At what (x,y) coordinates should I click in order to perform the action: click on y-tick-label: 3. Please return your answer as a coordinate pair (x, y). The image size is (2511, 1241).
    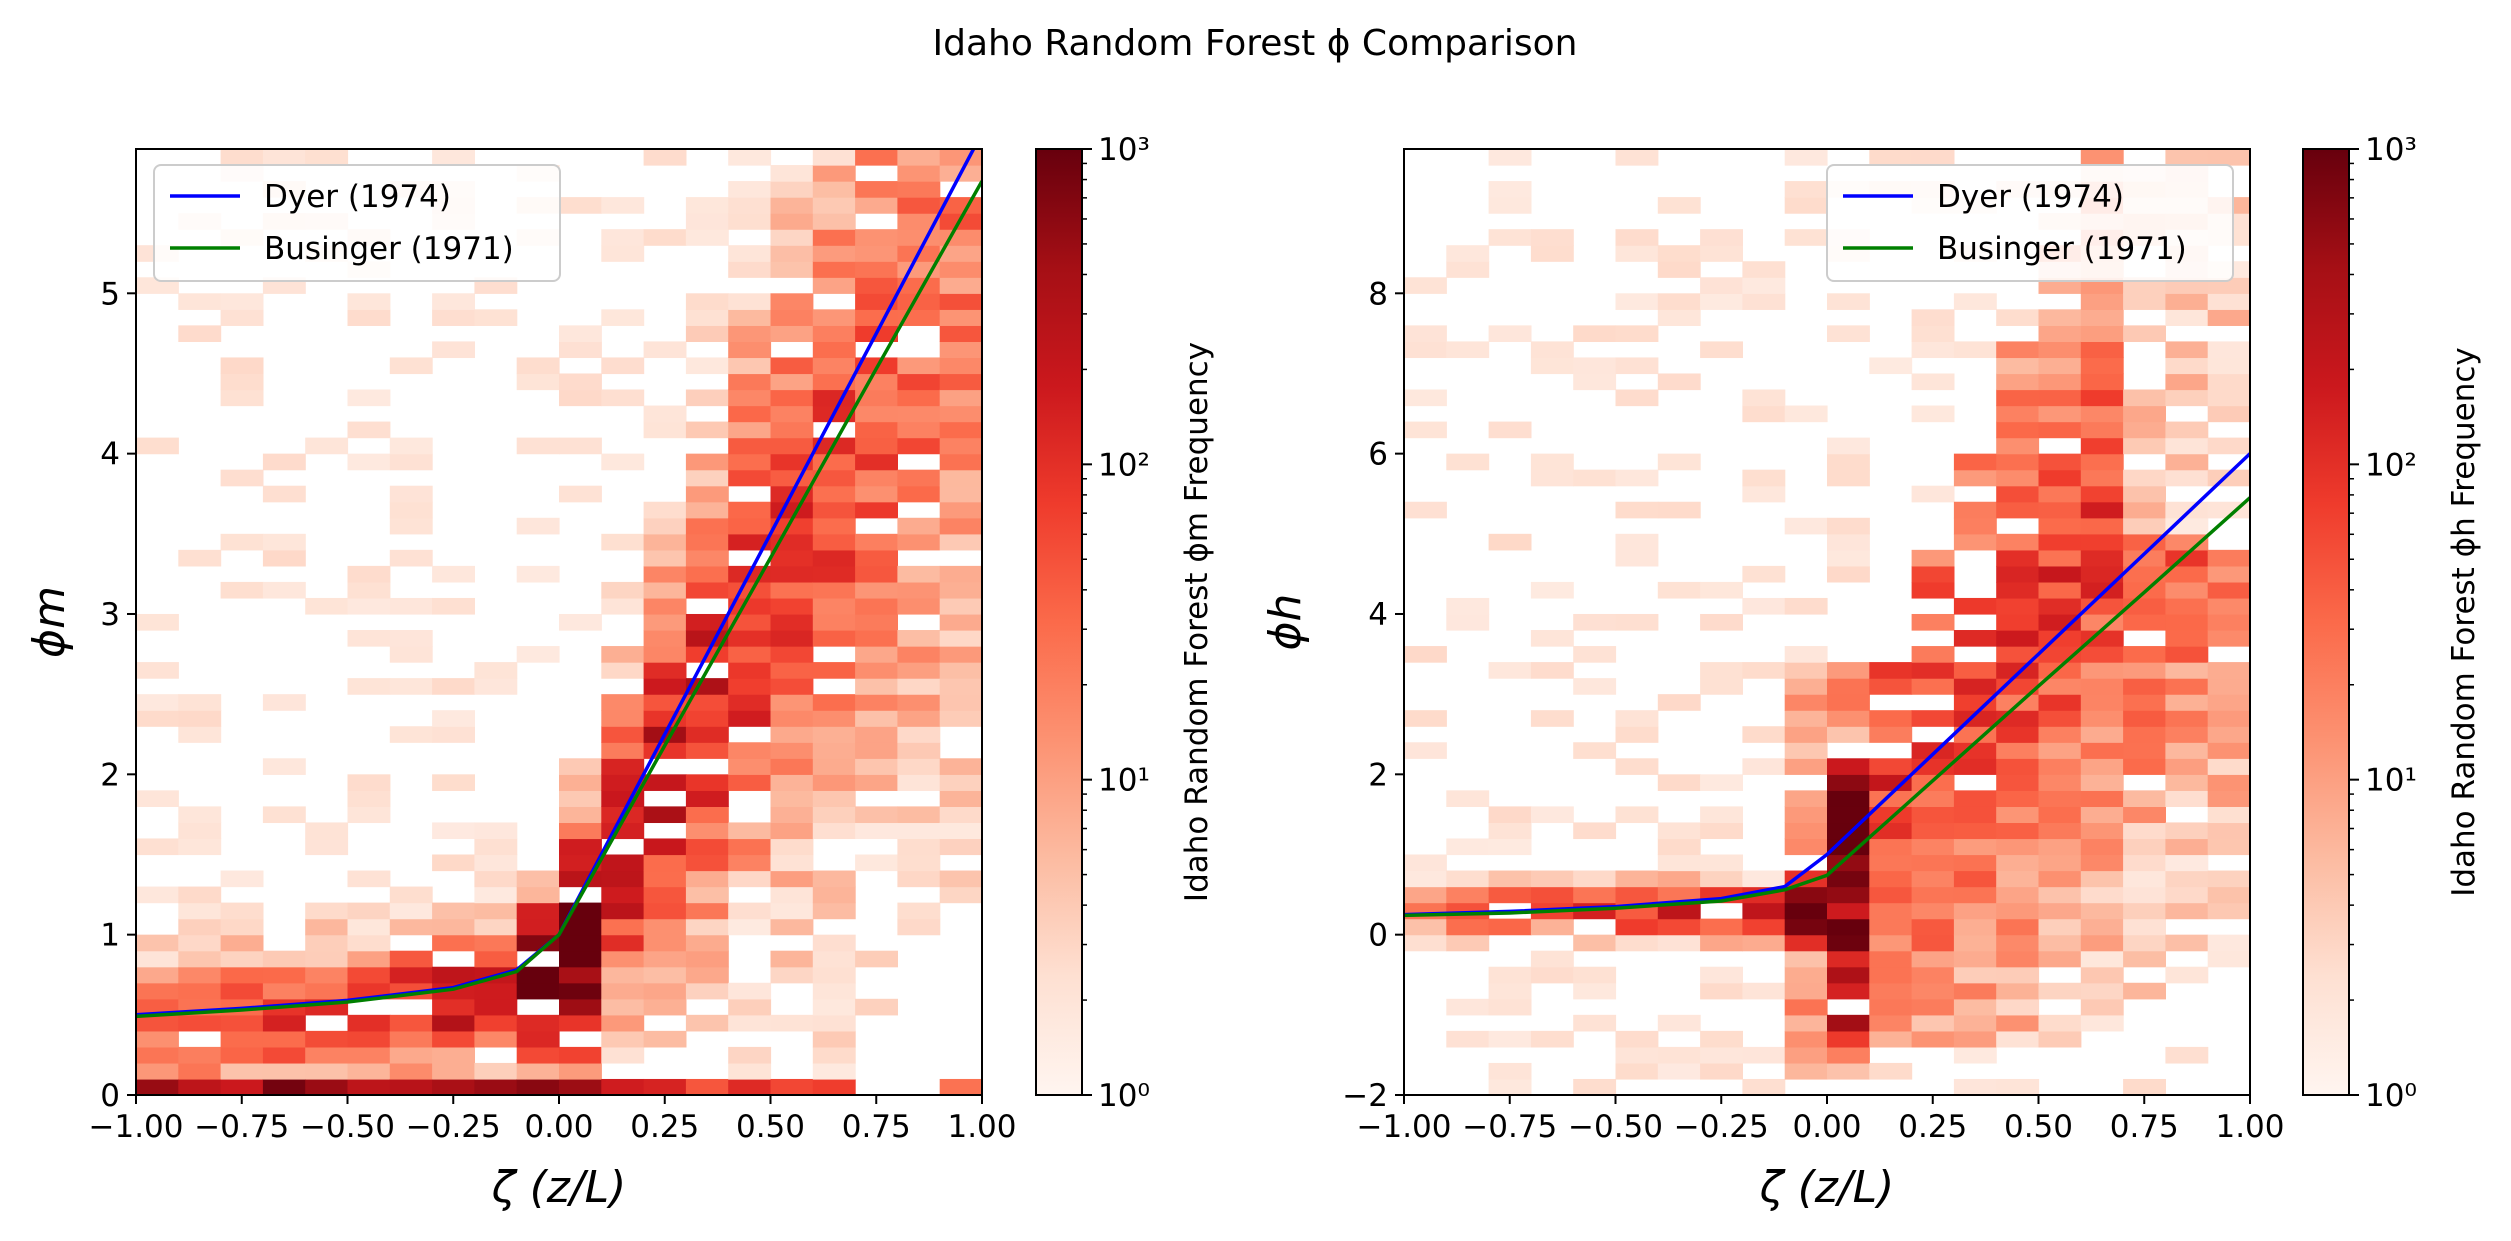
    Looking at the image, I should click on (110, 615).